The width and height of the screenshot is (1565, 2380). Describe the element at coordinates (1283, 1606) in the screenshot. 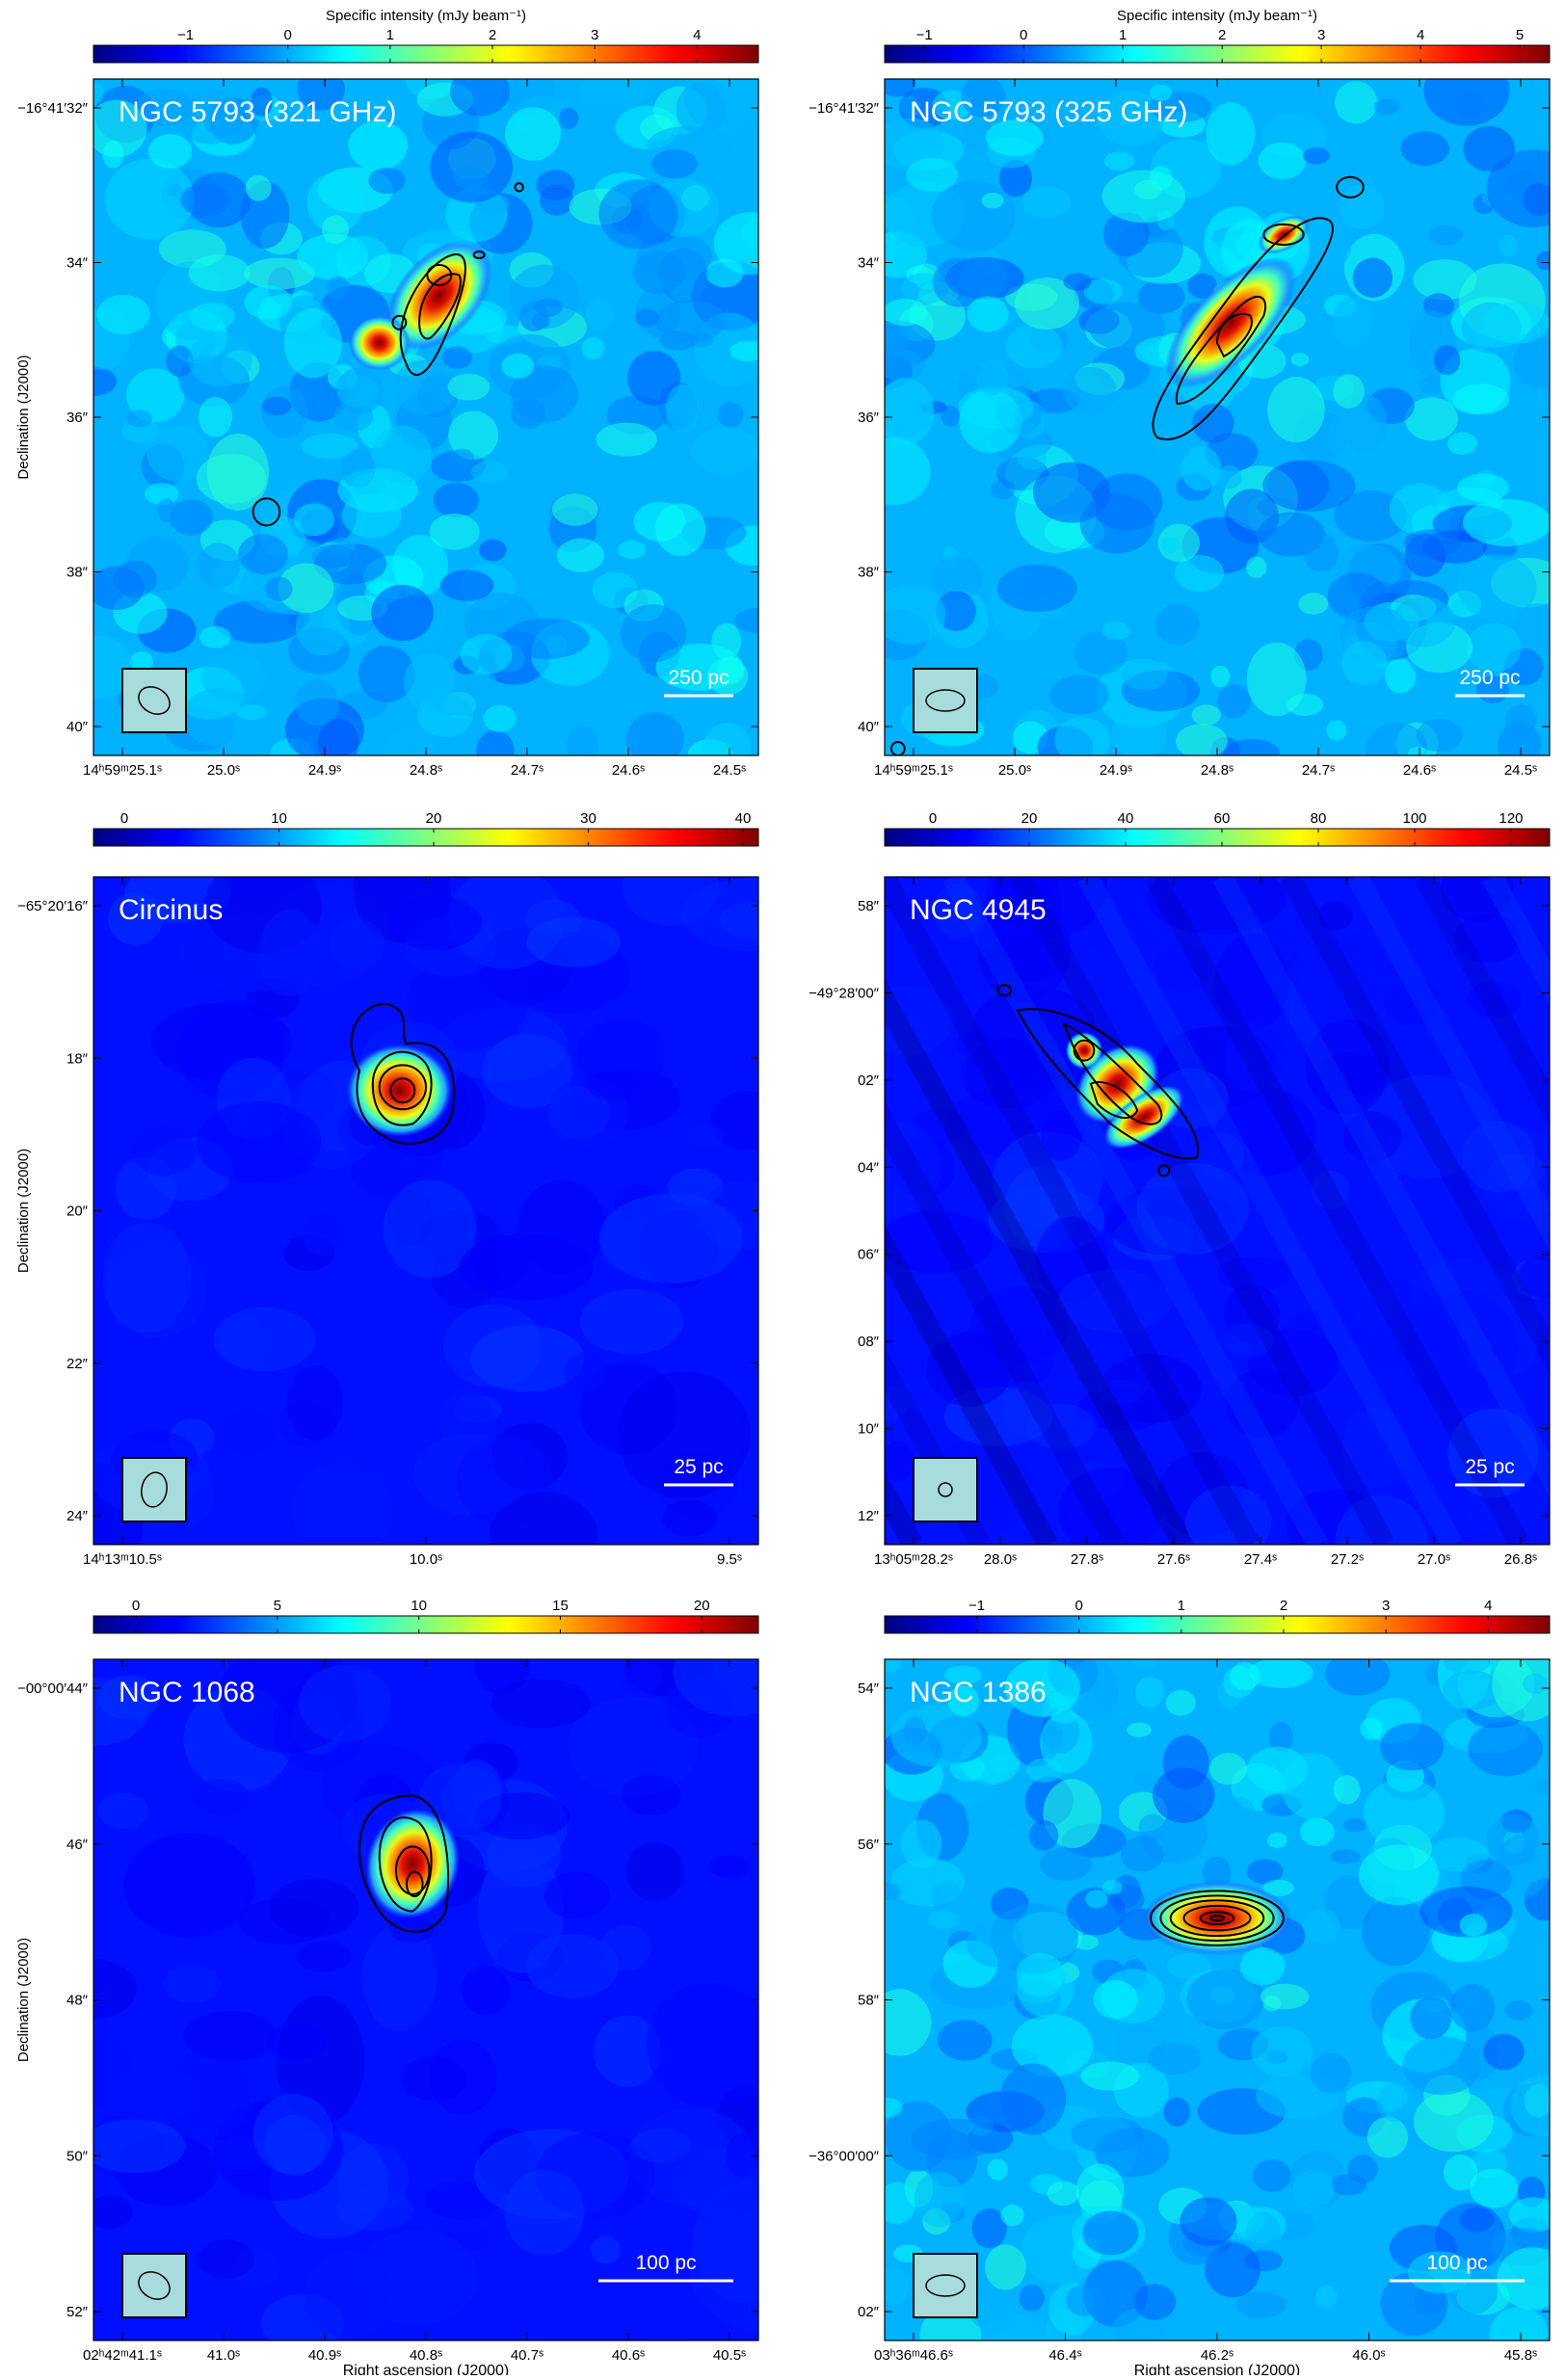

I see `colorbar-tick-label: 2` at that location.